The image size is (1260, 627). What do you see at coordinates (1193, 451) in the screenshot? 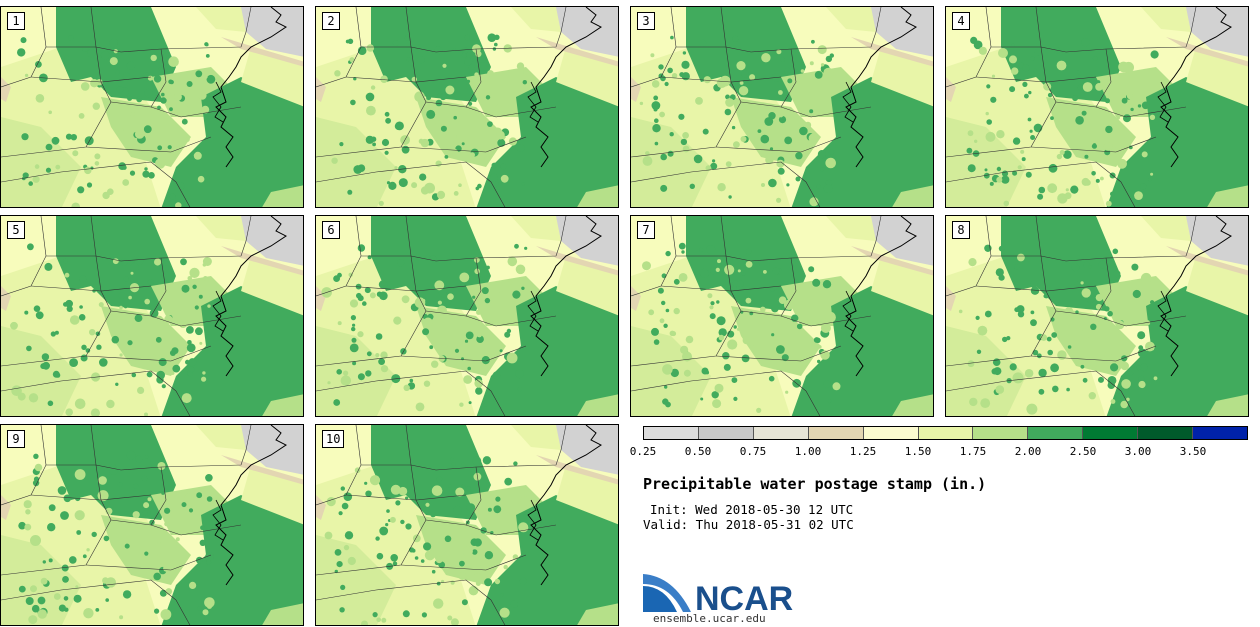
I see `legend-tick-label: 3.50` at bounding box center [1193, 451].